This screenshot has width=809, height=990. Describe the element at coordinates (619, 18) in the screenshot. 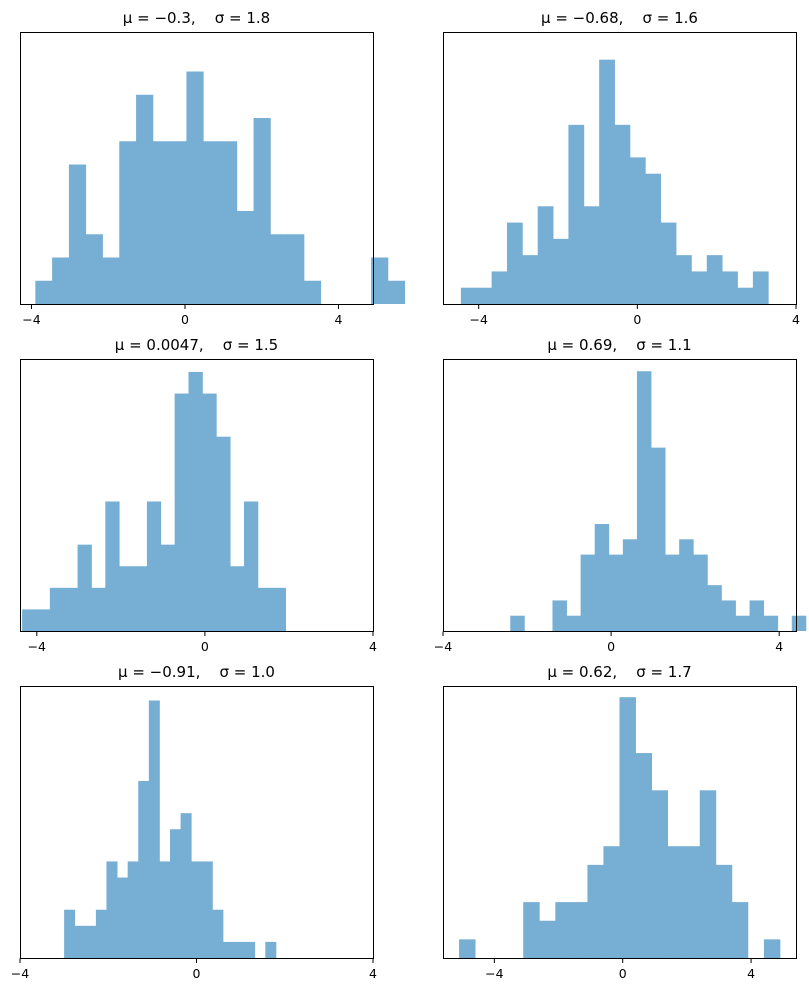

I see `subplot-title: μ = −0.68, σ = 1.6` at that location.